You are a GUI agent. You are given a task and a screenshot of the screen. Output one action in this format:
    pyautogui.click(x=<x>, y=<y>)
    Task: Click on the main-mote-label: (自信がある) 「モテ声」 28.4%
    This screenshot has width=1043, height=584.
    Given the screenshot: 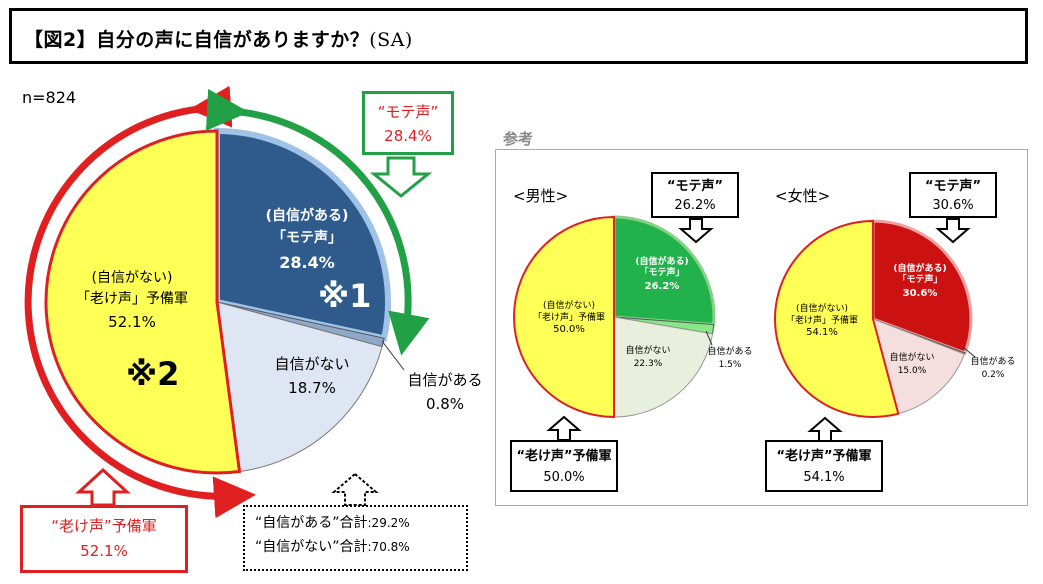 What is the action you would take?
    pyautogui.click(x=307, y=239)
    